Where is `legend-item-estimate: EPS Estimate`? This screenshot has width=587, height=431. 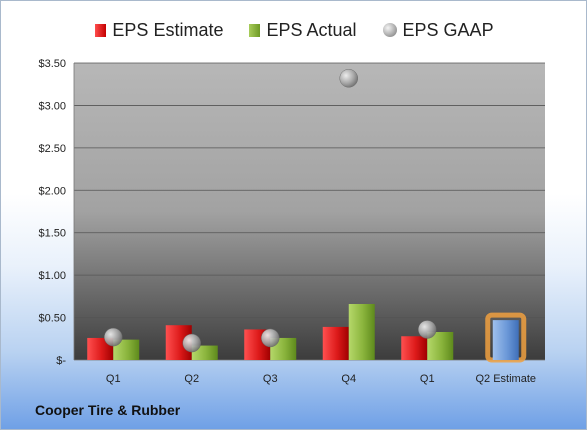 legend-item-estimate: EPS Estimate is located at coordinates (159, 30).